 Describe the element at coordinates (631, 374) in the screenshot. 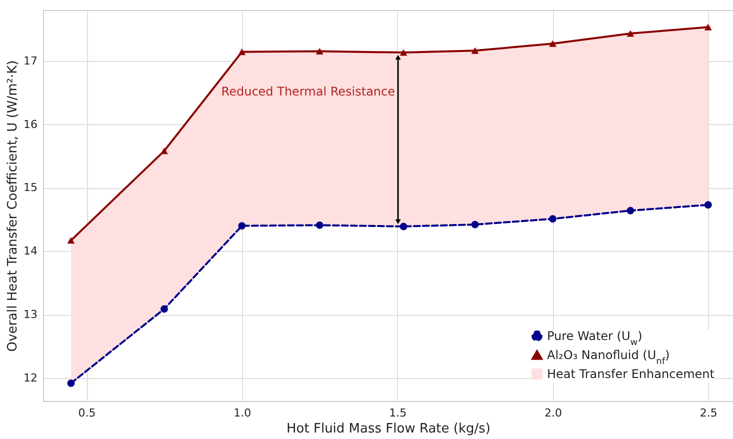

I see `legend-label: Heat Transfer Enhancement` at that location.